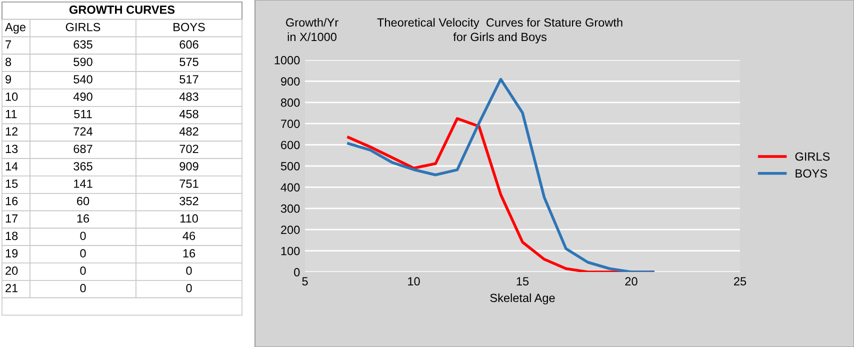 This screenshot has height=347, width=854. I want to click on y-tick-label: 400, so click(290, 187).